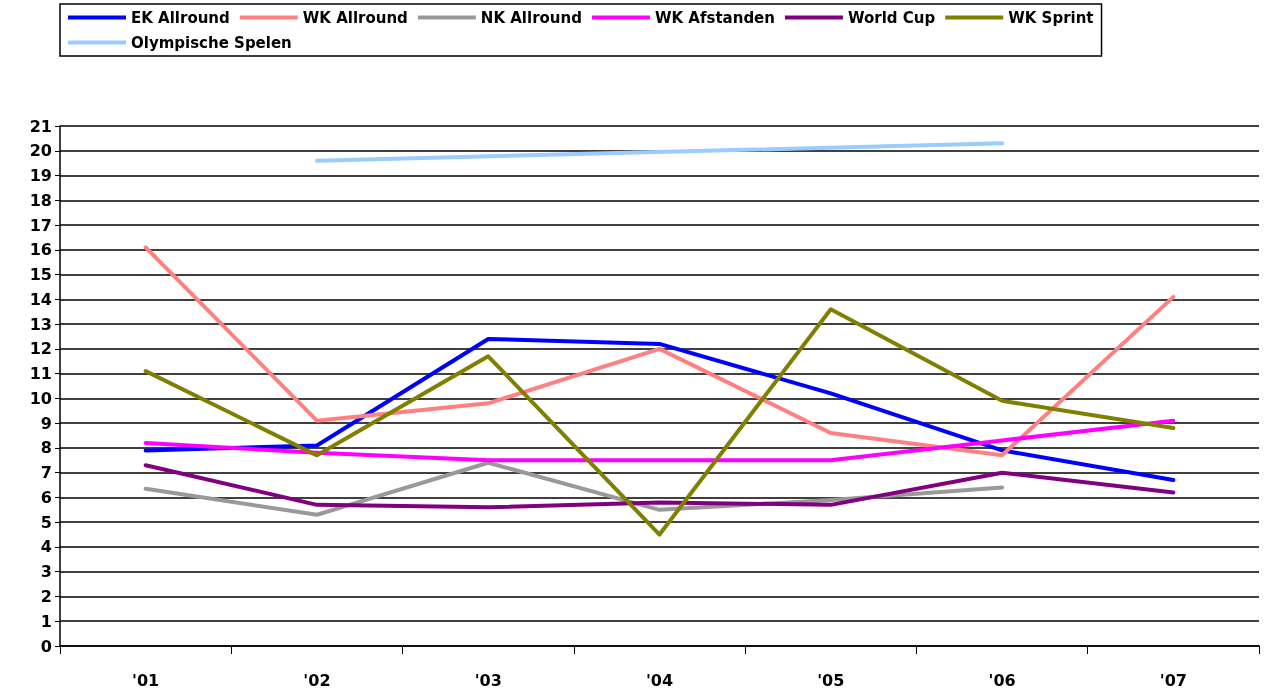 The image size is (1269, 688). Describe the element at coordinates (46, 646) in the screenshot. I see `y-tick-label: 0` at that location.